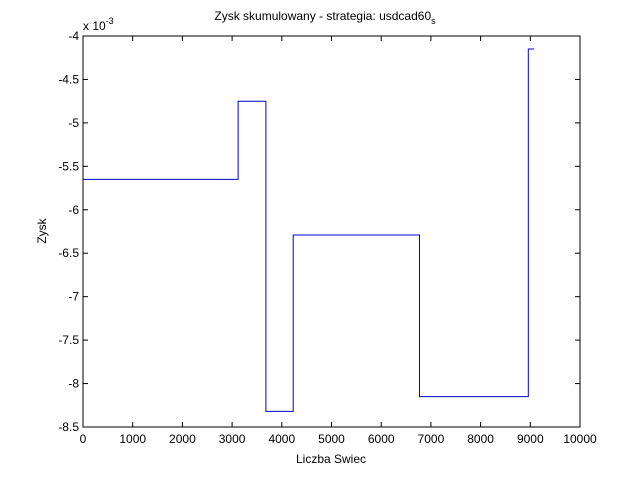  Describe the element at coordinates (232, 439) in the screenshot. I see `x-tick-label: 3000` at that location.